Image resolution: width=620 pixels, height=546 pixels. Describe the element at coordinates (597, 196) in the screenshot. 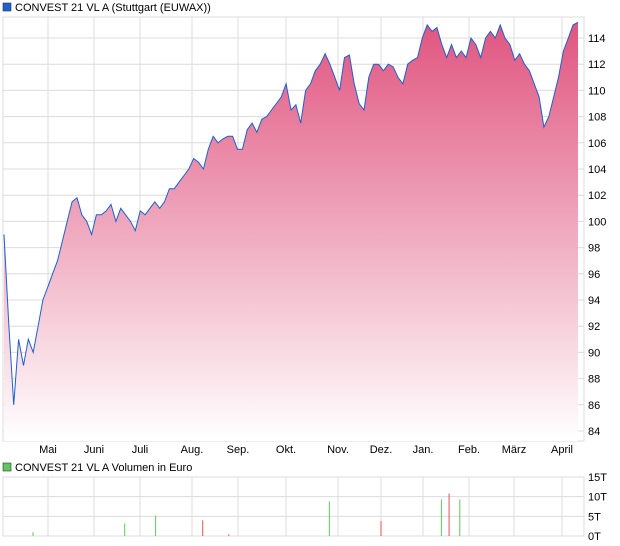

I see `y-tick-label: 102` at that location.